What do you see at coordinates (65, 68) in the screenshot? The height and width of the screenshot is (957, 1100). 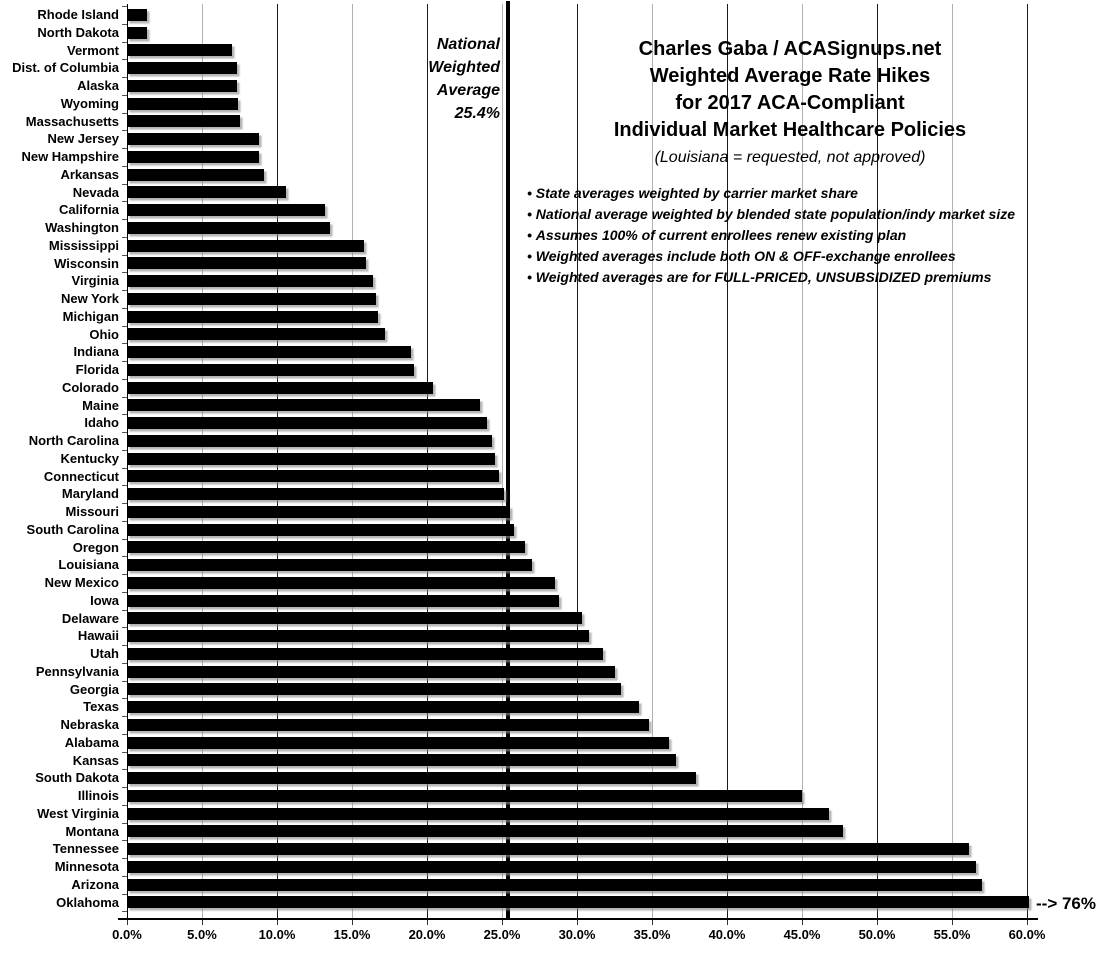 I see `state-label: Dist. of Columbia` at bounding box center [65, 68].